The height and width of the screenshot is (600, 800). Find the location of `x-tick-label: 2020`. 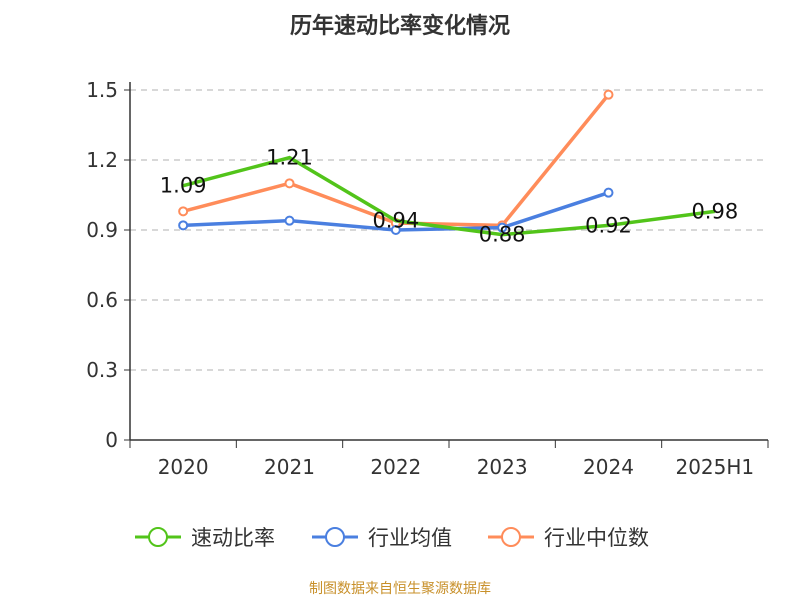

x-tick-label: 2020 is located at coordinates (183, 467).